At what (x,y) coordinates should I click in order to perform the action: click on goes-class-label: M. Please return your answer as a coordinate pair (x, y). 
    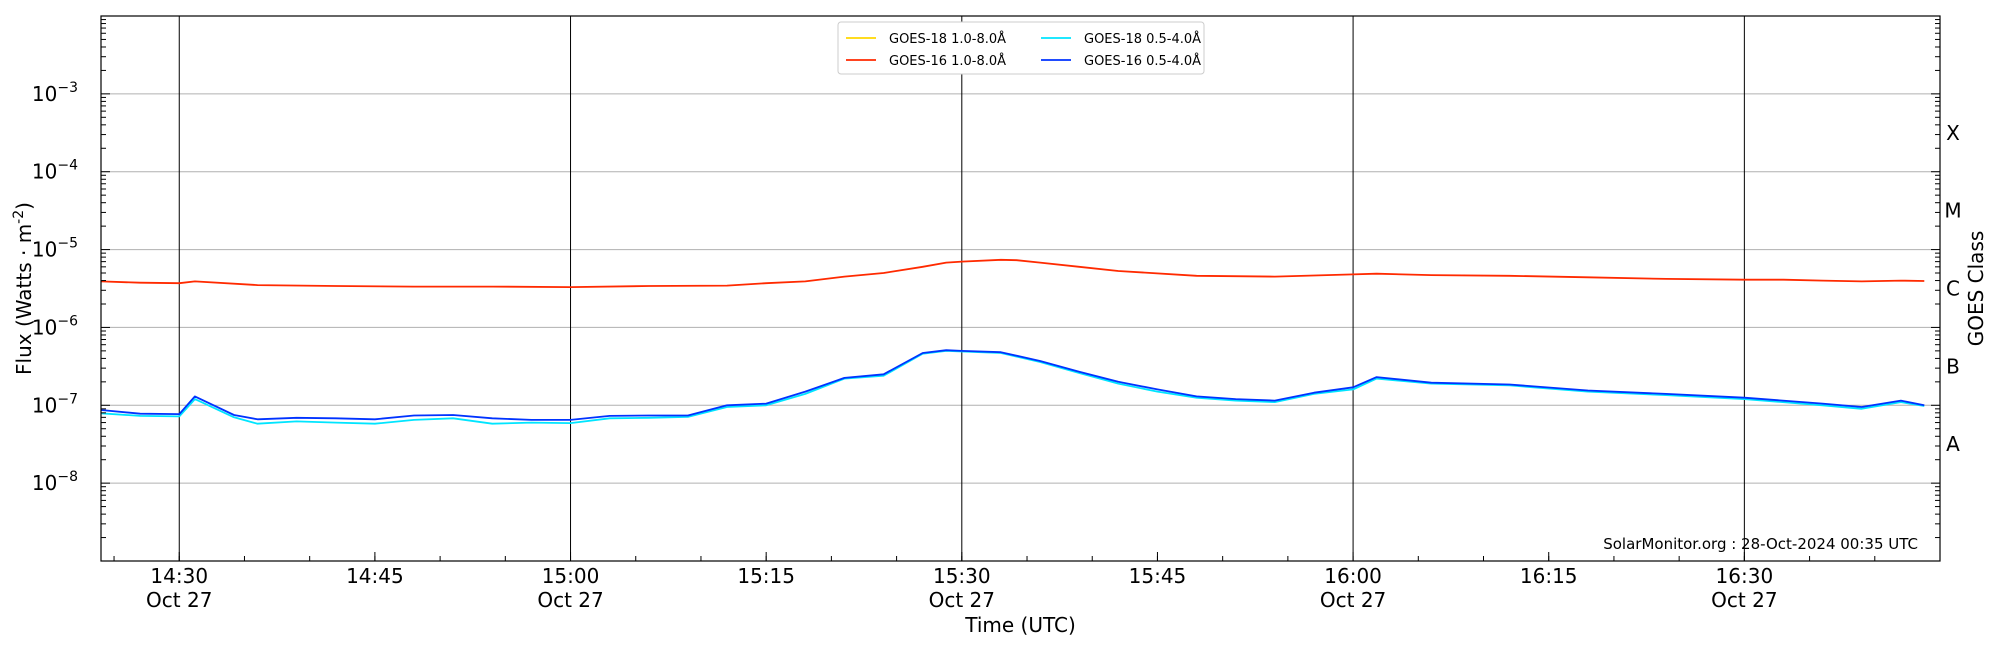
    Looking at the image, I should click on (1952, 211).